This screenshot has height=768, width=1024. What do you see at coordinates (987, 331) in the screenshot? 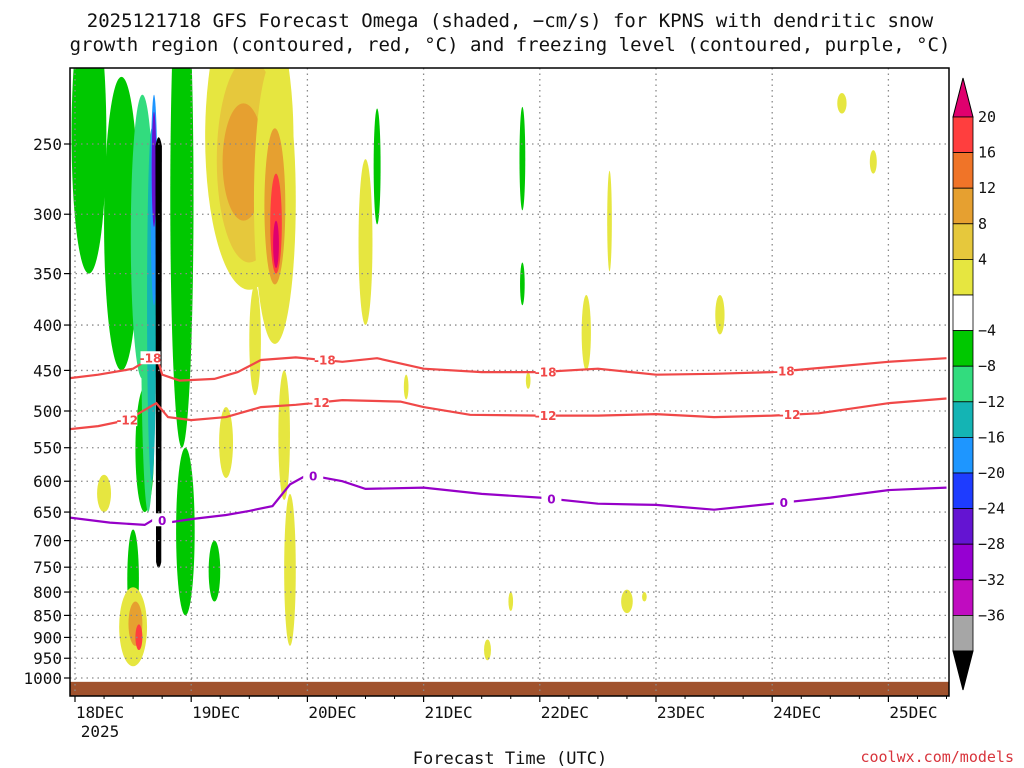
I see `colorbar-label: −4` at bounding box center [987, 331].